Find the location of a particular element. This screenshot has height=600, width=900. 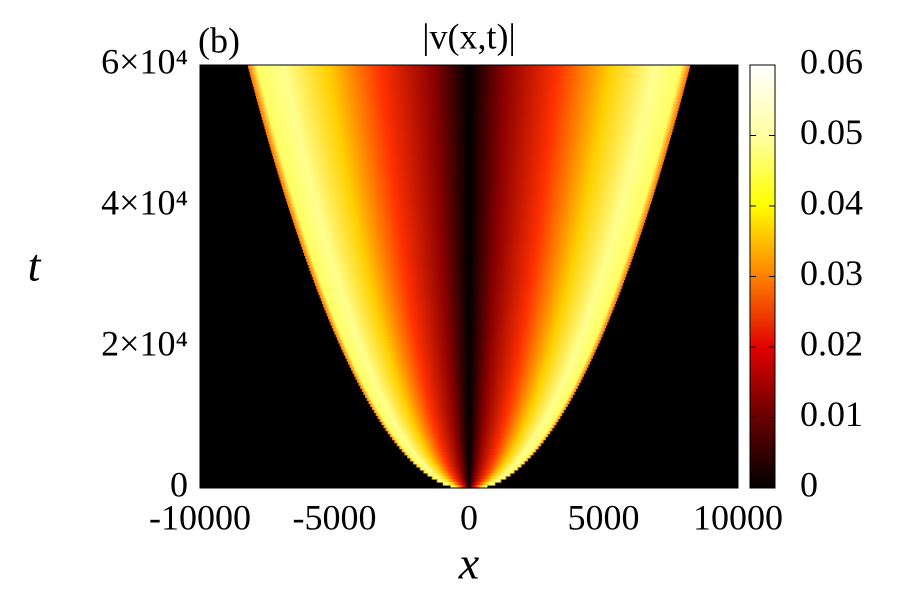

x-tick-label: 5000 is located at coordinates (604, 517).